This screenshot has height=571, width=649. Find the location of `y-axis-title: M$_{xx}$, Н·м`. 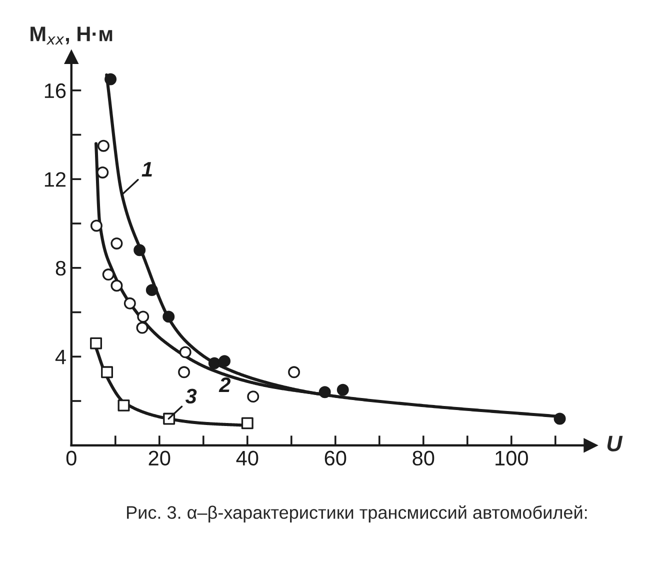

y-axis-title: M$_{xx}$, Н·м is located at coordinates (71, 35).